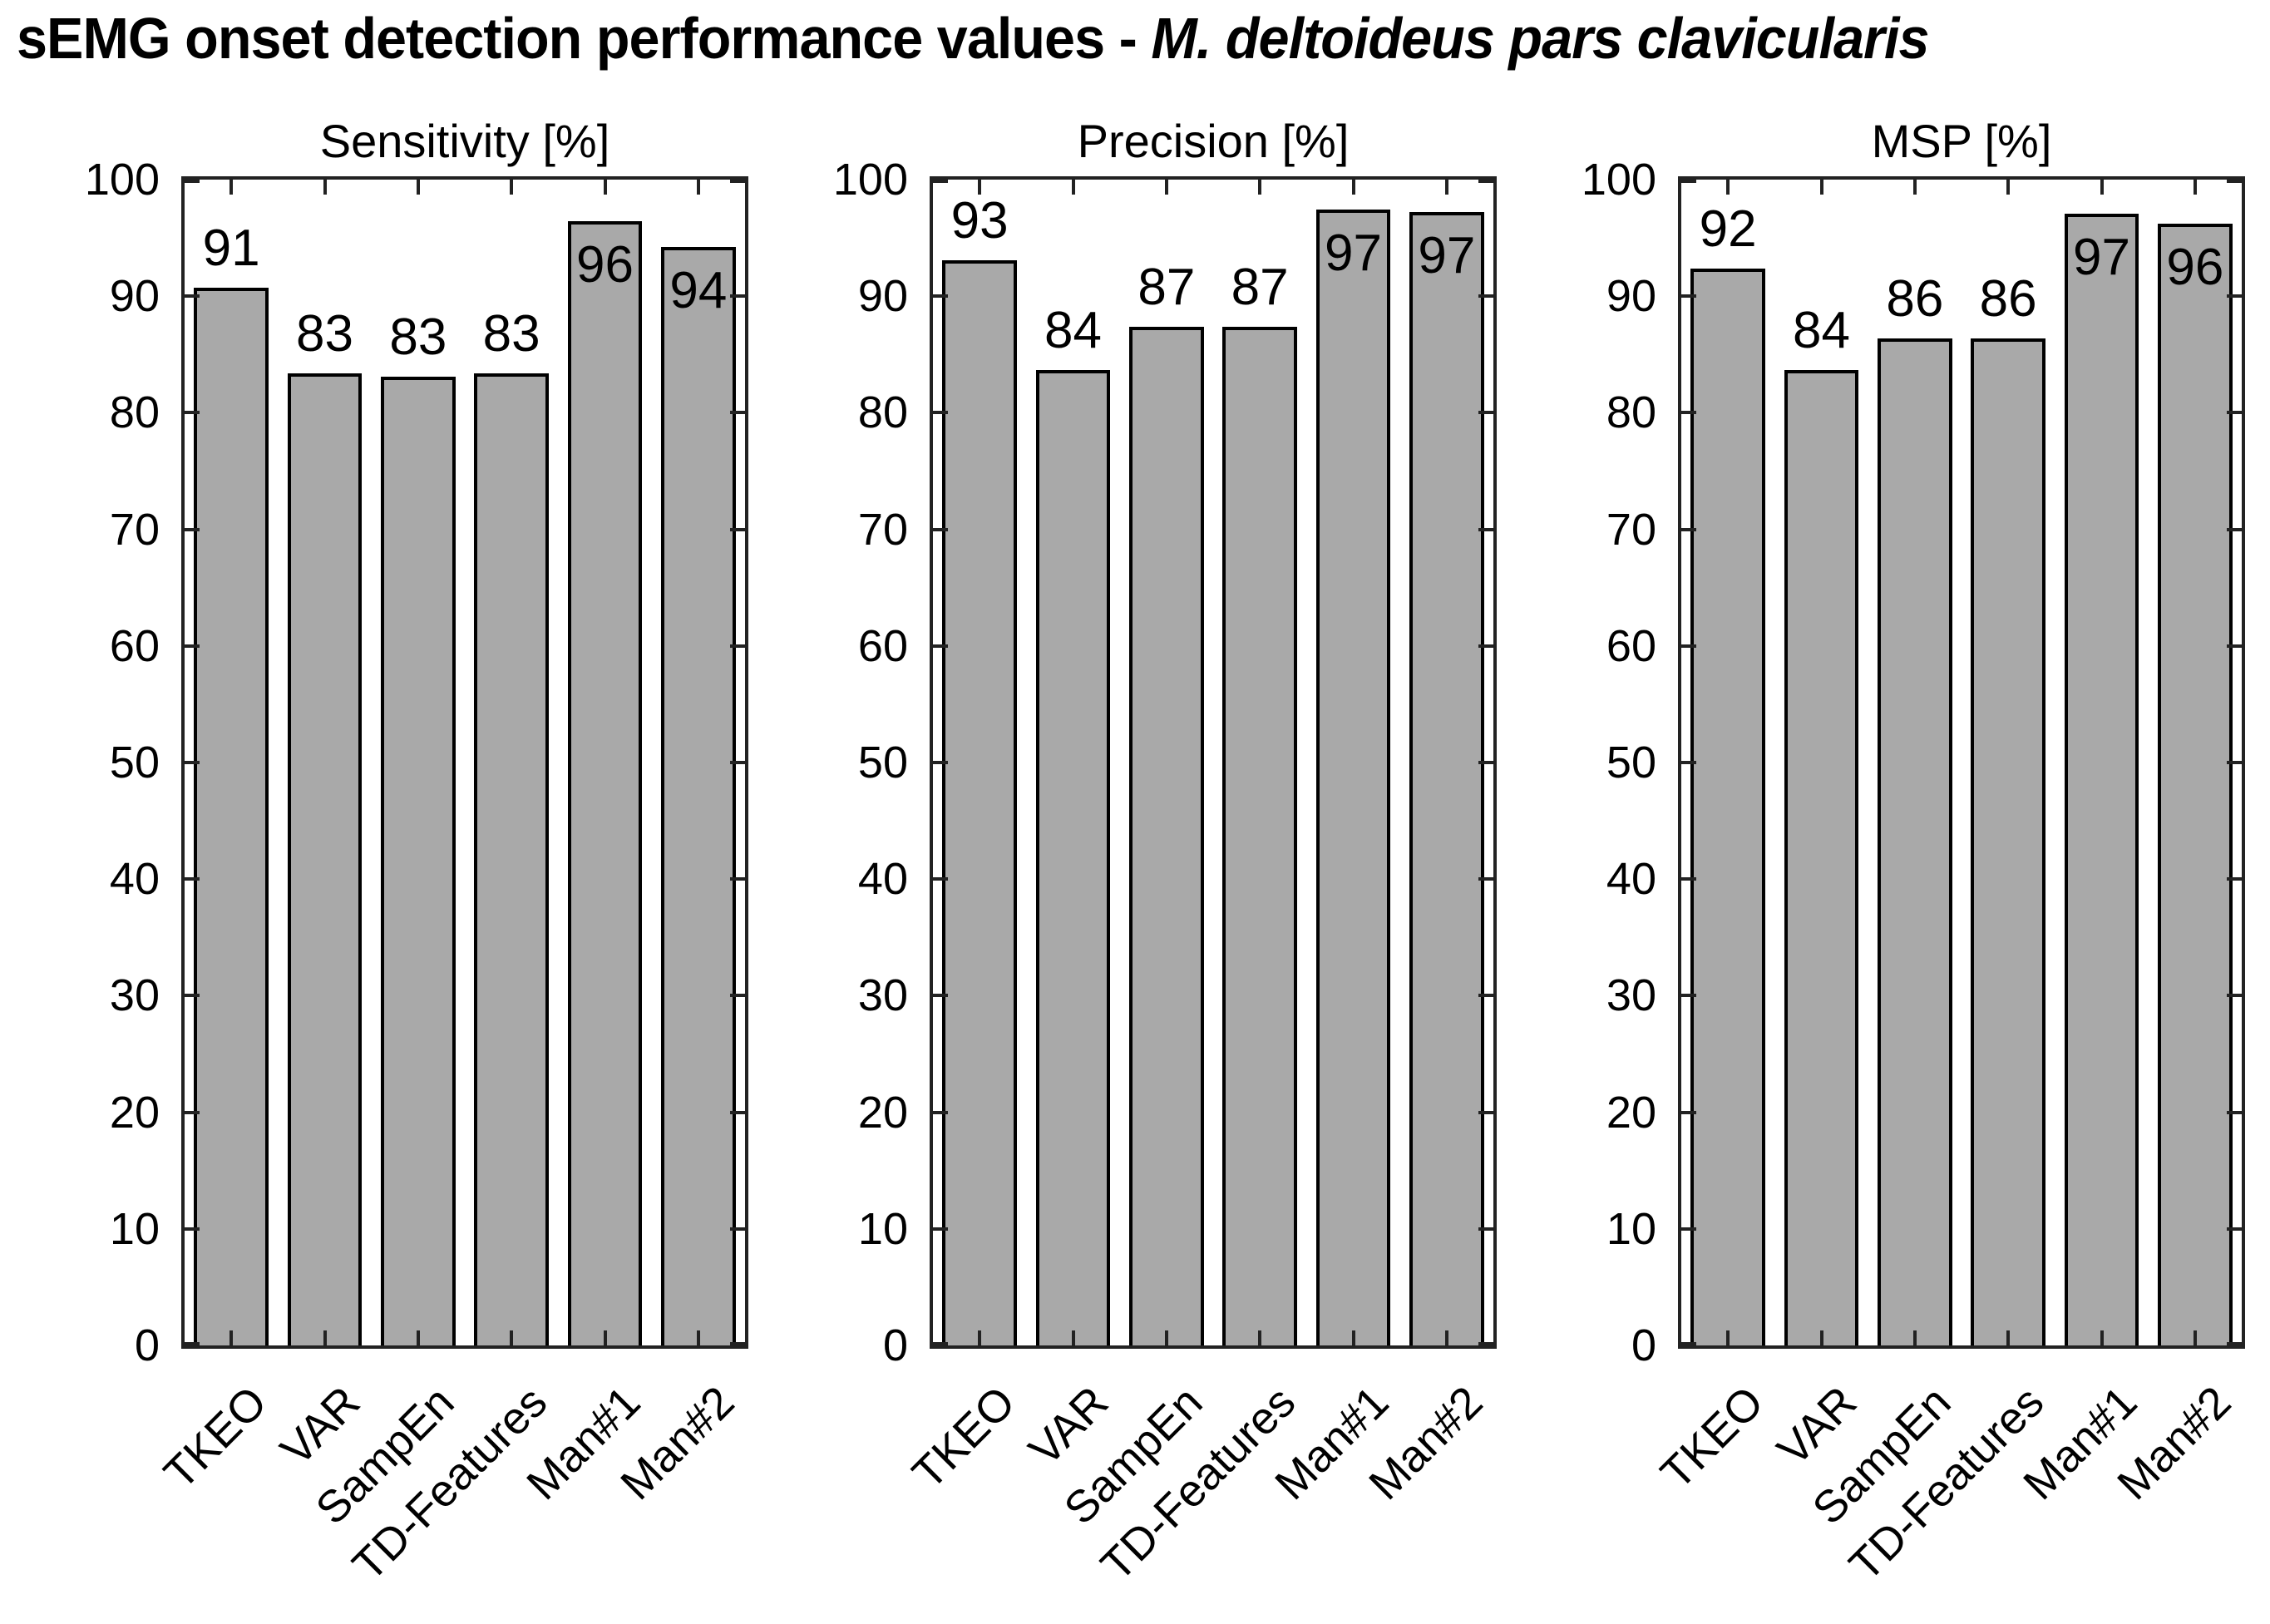 Image resolution: width=2270 pixels, height=1624 pixels. Describe the element at coordinates (1213, 141) in the screenshot. I see `chart-title: Precision [%]` at that location.